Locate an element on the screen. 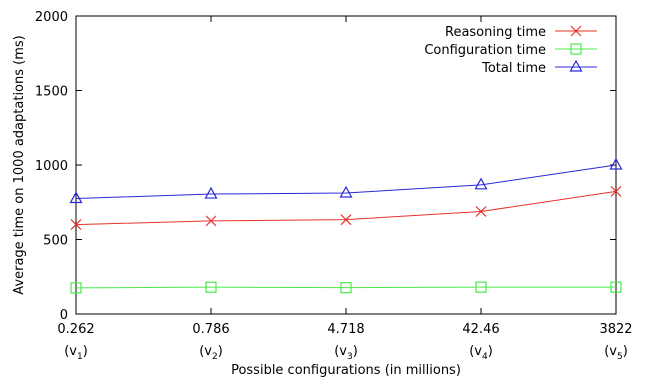  x-tick-label: 42.46 is located at coordinates (480, 329).